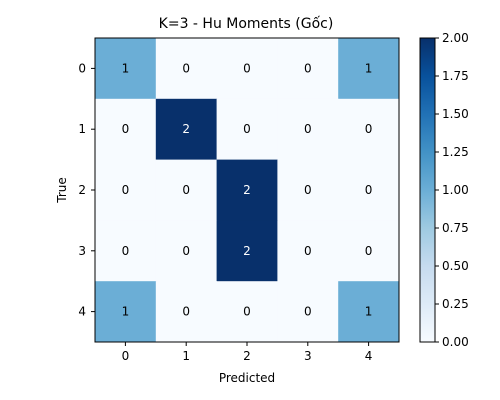  What do you see at coordinates (308, 356) in the screenshot?
I see `x-tick-label: 3` at bounding box center [308, 356].